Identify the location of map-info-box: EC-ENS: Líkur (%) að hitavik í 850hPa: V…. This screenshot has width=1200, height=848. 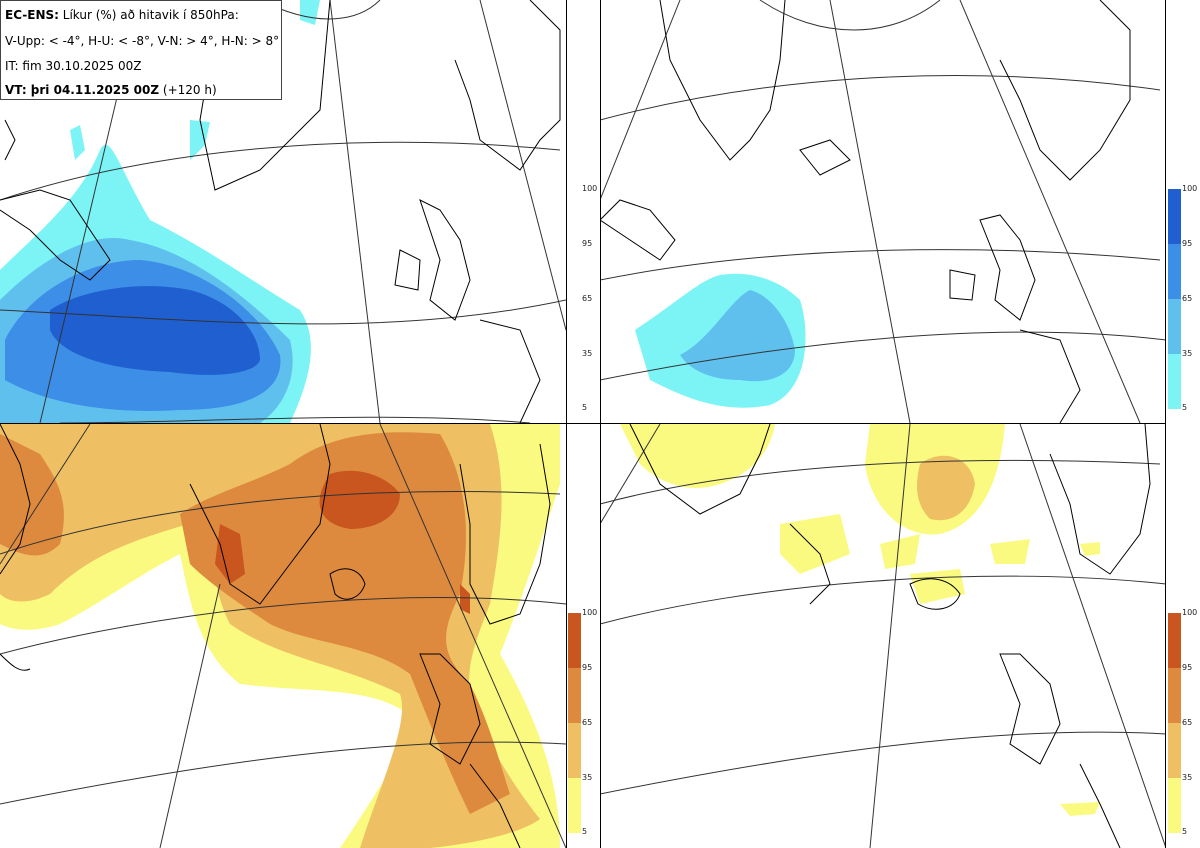
(141, 50).